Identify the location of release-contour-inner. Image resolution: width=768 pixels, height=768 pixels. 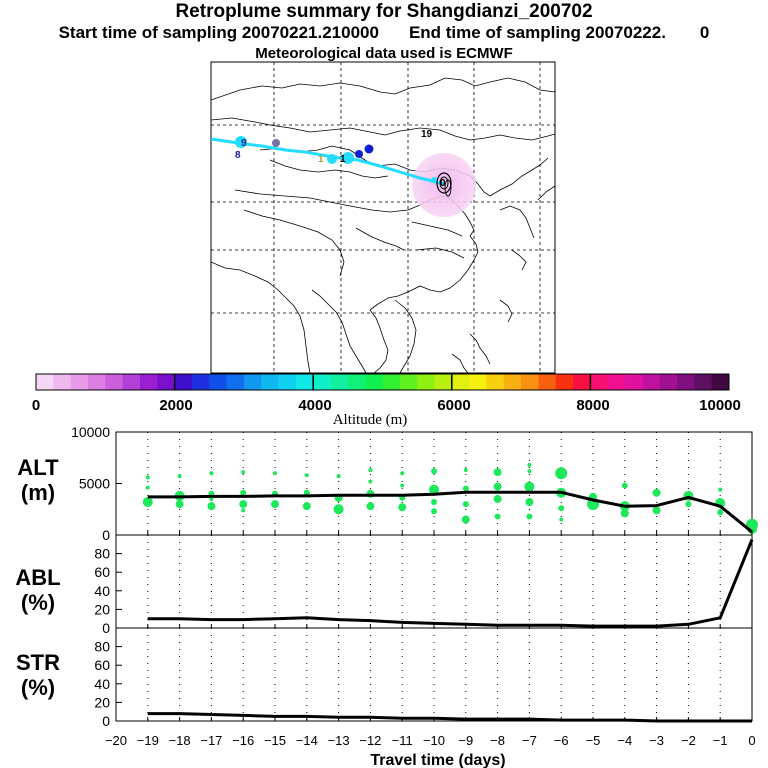
(444, 183).